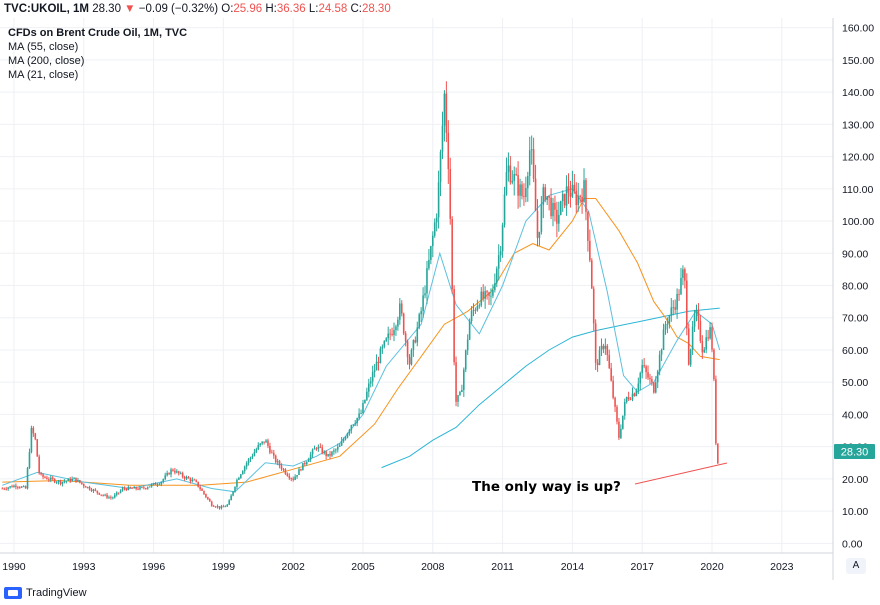 The image size is (880, 605). What do you see at coordinates (855, 453) in the screenshot?
I see `price-badge-text: 28.30` at bounding box center [855, 453].